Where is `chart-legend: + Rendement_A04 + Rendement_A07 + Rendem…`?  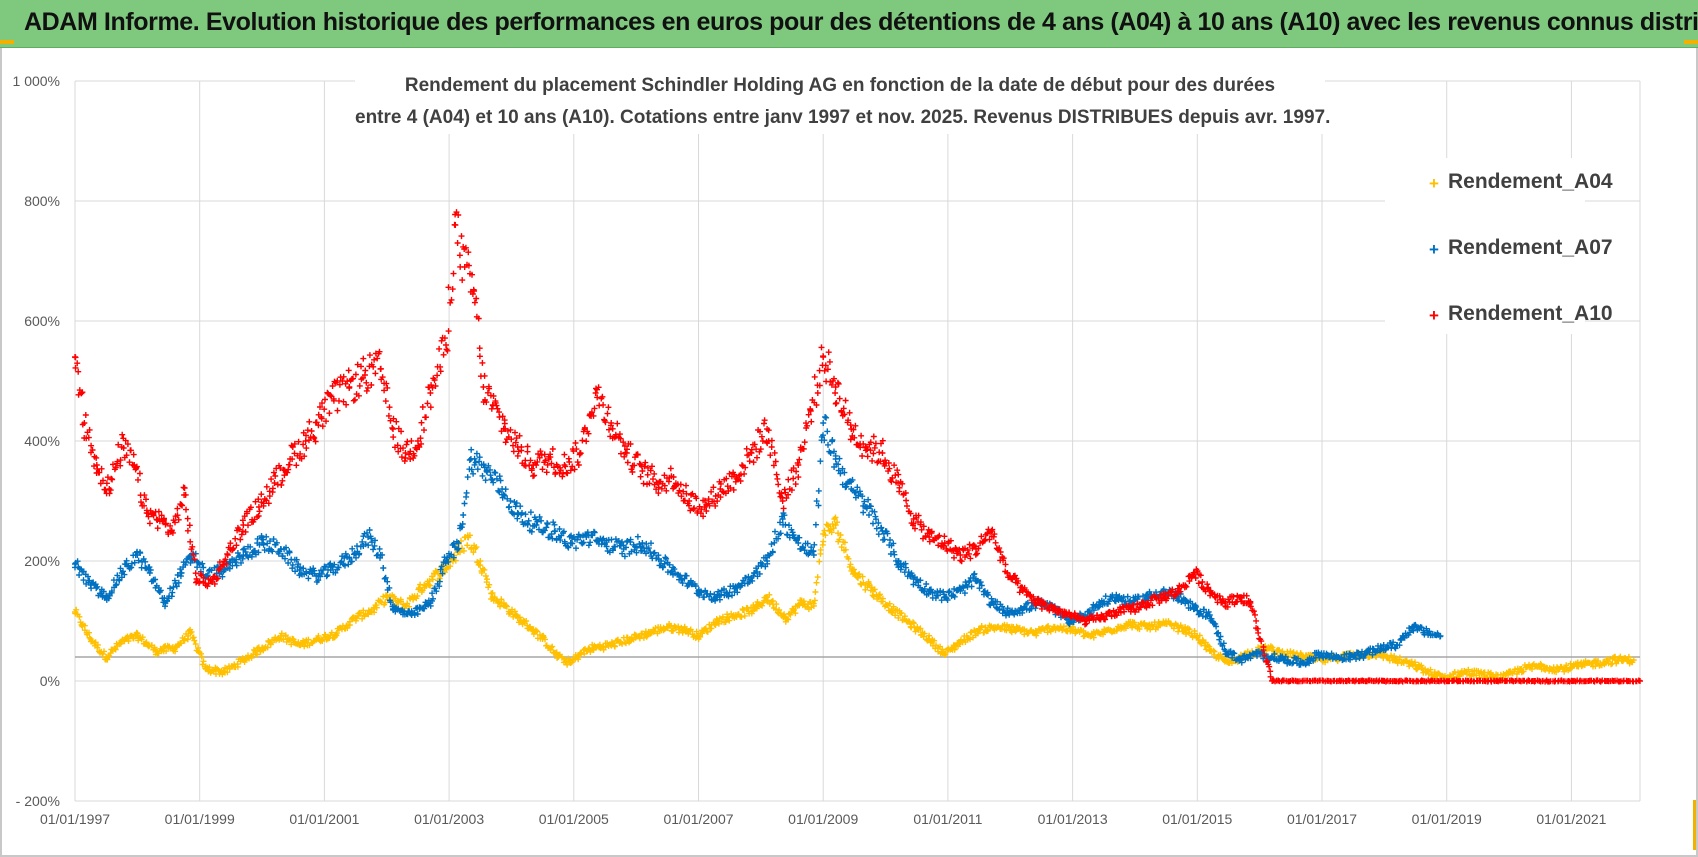 chart-legend: + Rendement_A04 + Rendement_A07 + Rendem… is located at coordinates (1499, 246).